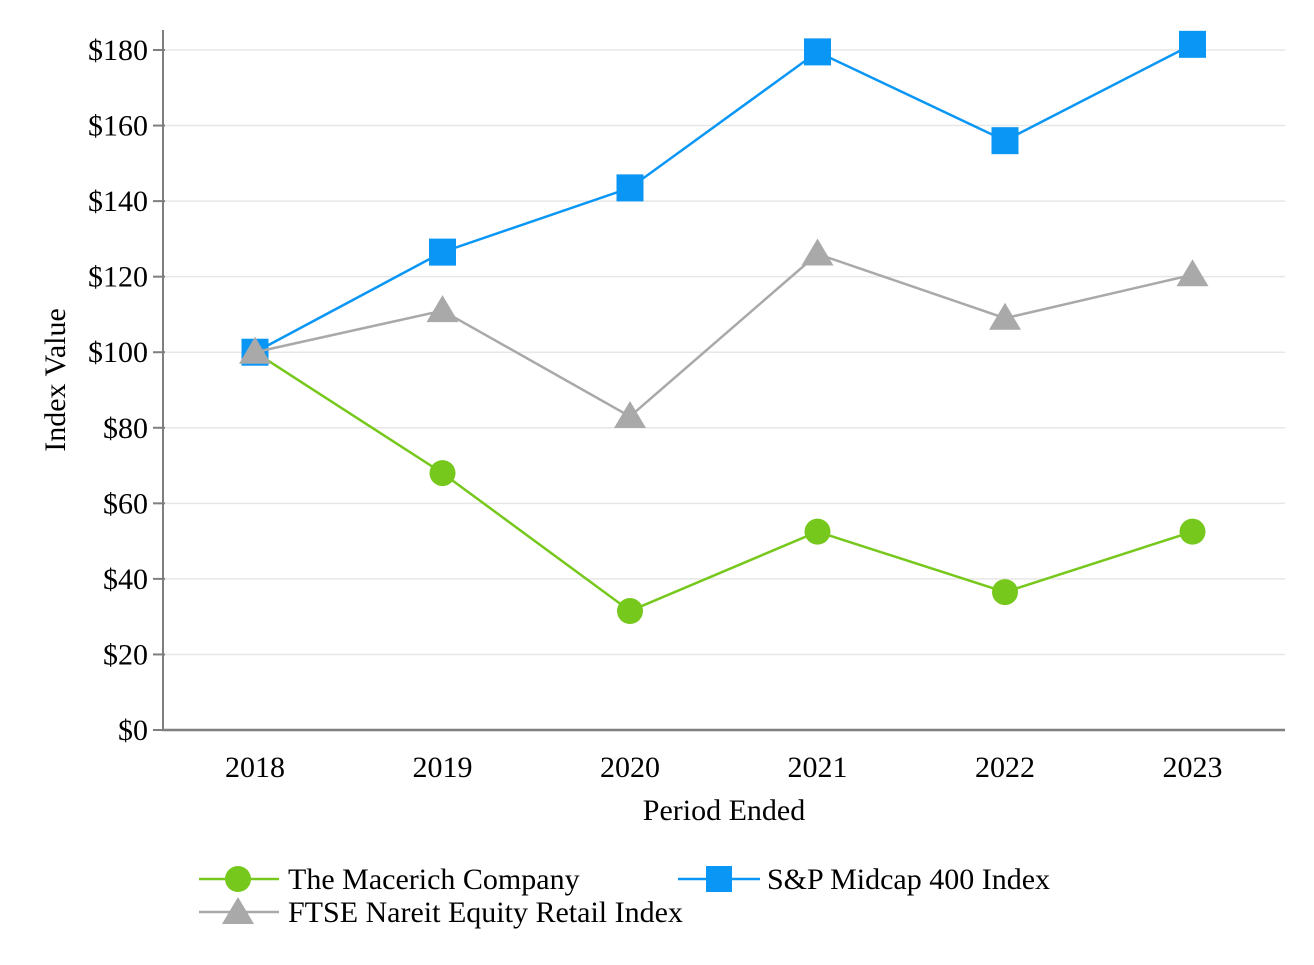 This screenshot has width=1314, height=965. Describe the element at coordinates (238, 910) in the screenshot. I see `legend-triangle-icon` at that location.